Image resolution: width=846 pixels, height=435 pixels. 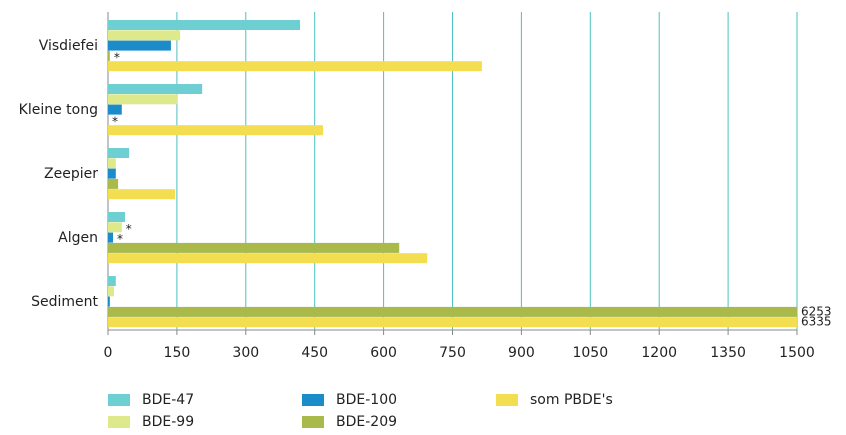 I want to click on x-tick-label: 600, so click(x=383, y=353).